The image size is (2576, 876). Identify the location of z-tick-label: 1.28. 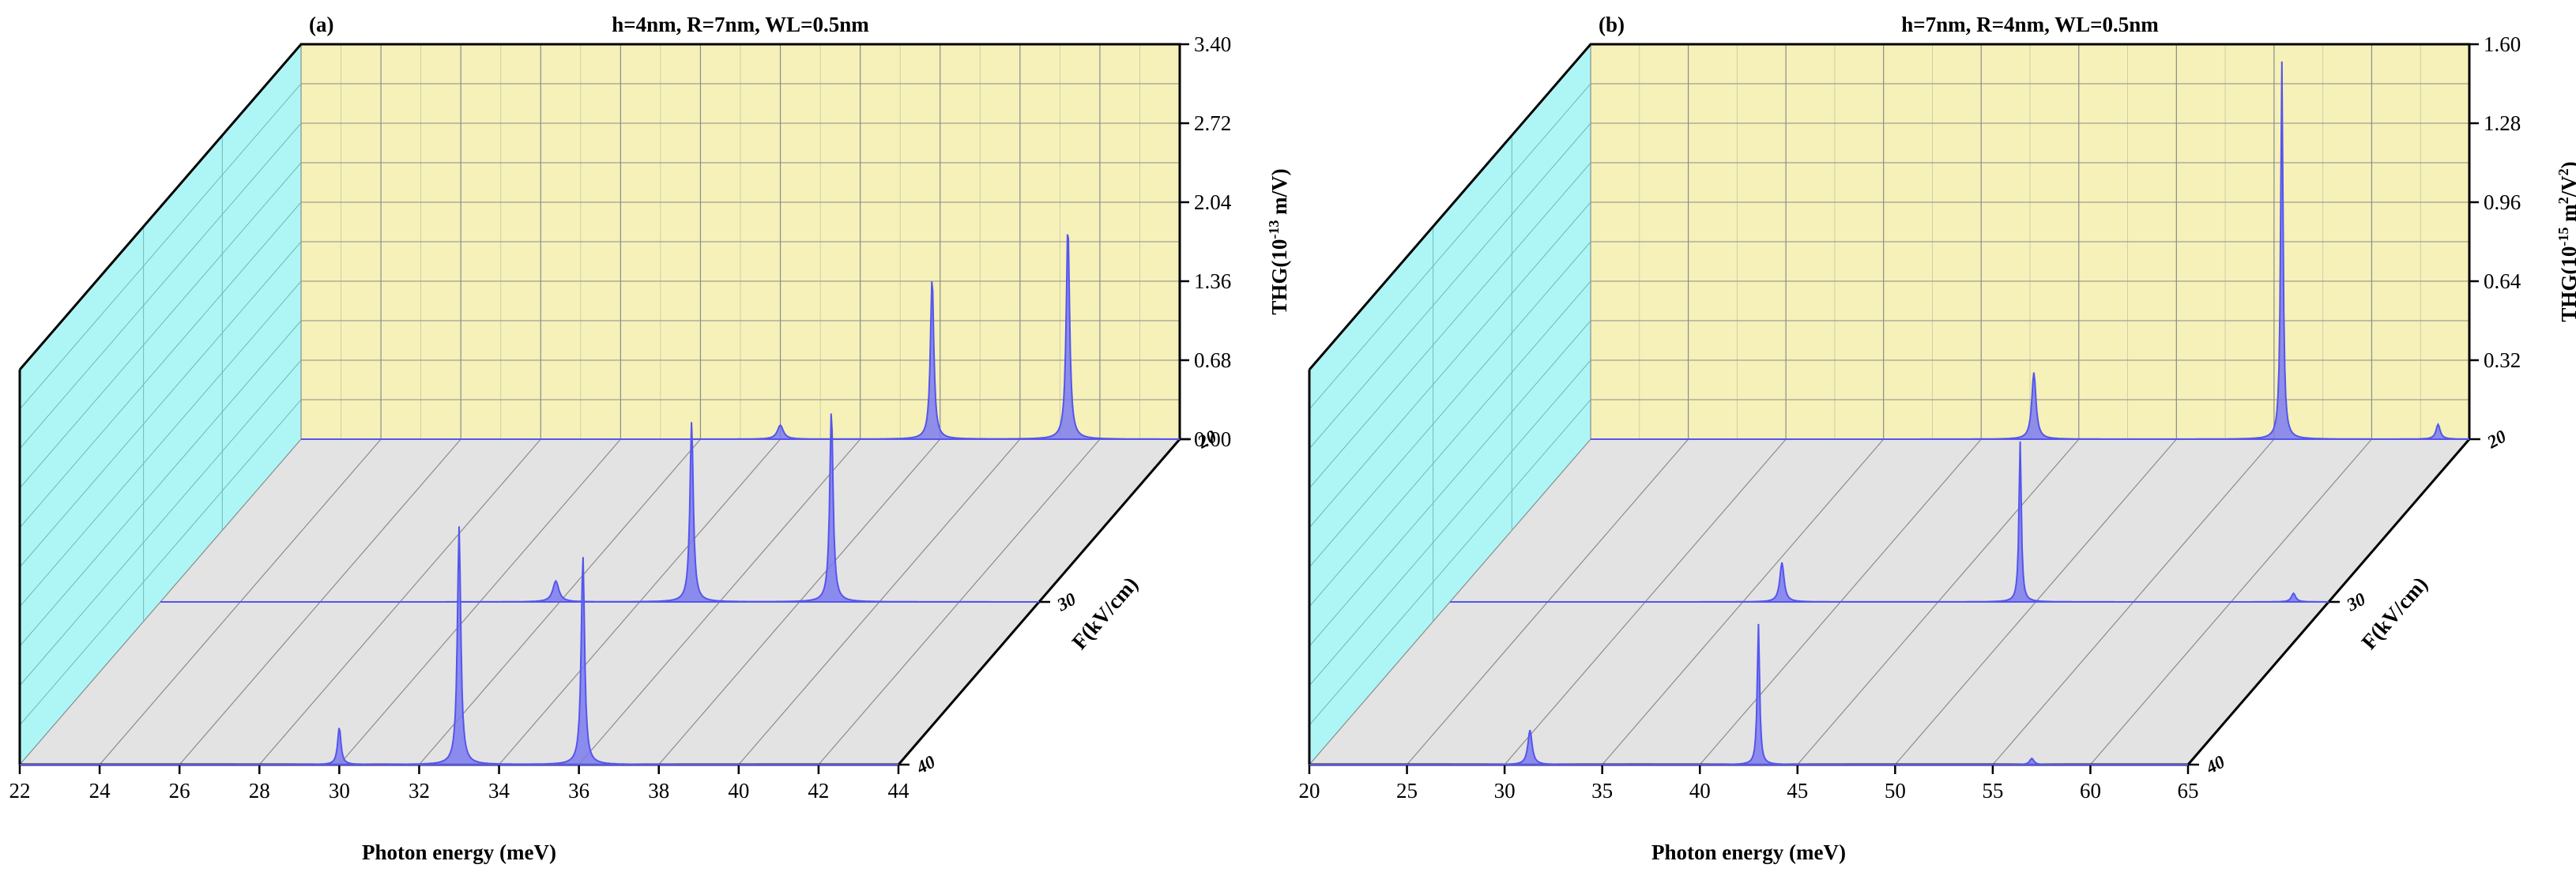
(2502, 123).